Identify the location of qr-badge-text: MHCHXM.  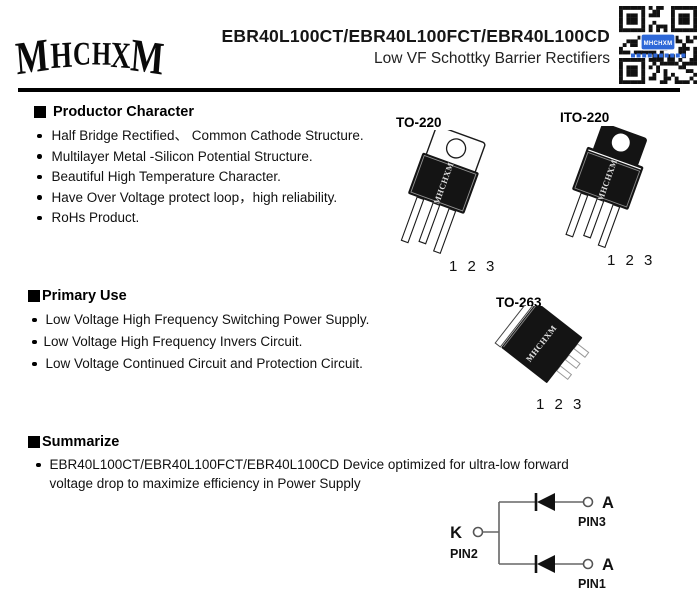
(658, 44).